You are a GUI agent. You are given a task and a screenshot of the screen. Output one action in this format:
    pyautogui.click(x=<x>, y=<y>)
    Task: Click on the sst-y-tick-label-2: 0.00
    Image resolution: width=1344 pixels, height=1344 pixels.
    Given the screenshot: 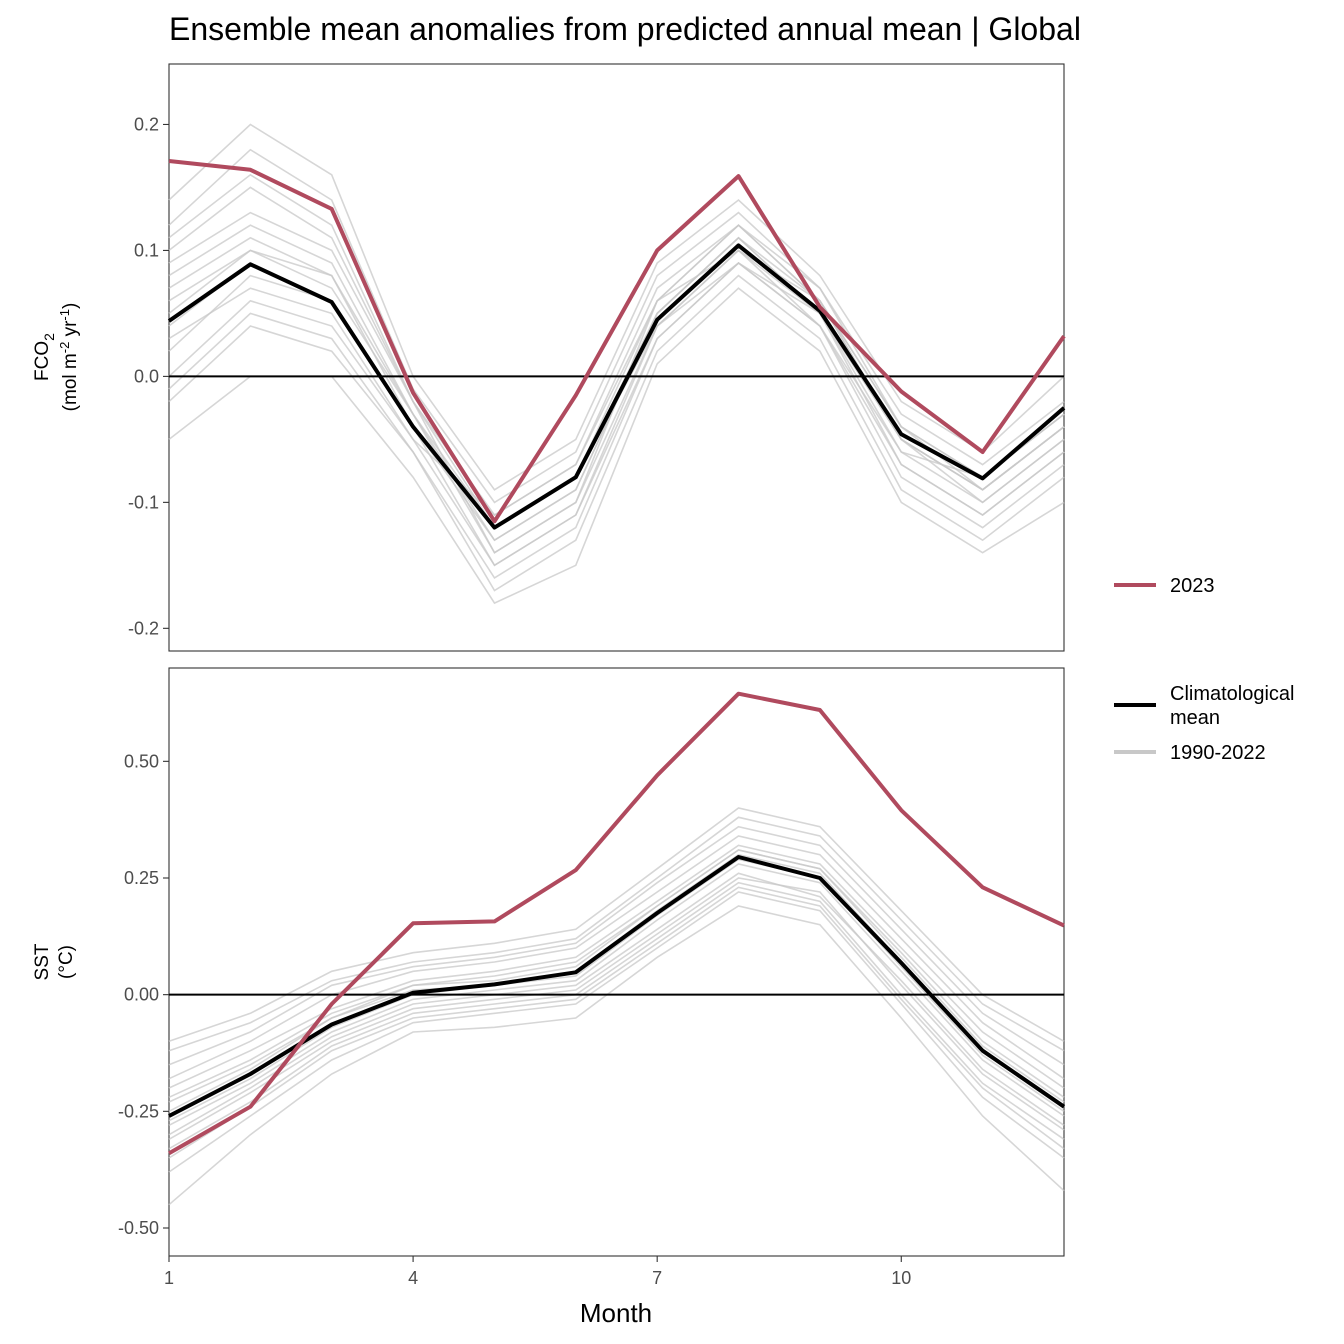 What is the action you would take?
    pyautogui.click(x=141, y=995)
    